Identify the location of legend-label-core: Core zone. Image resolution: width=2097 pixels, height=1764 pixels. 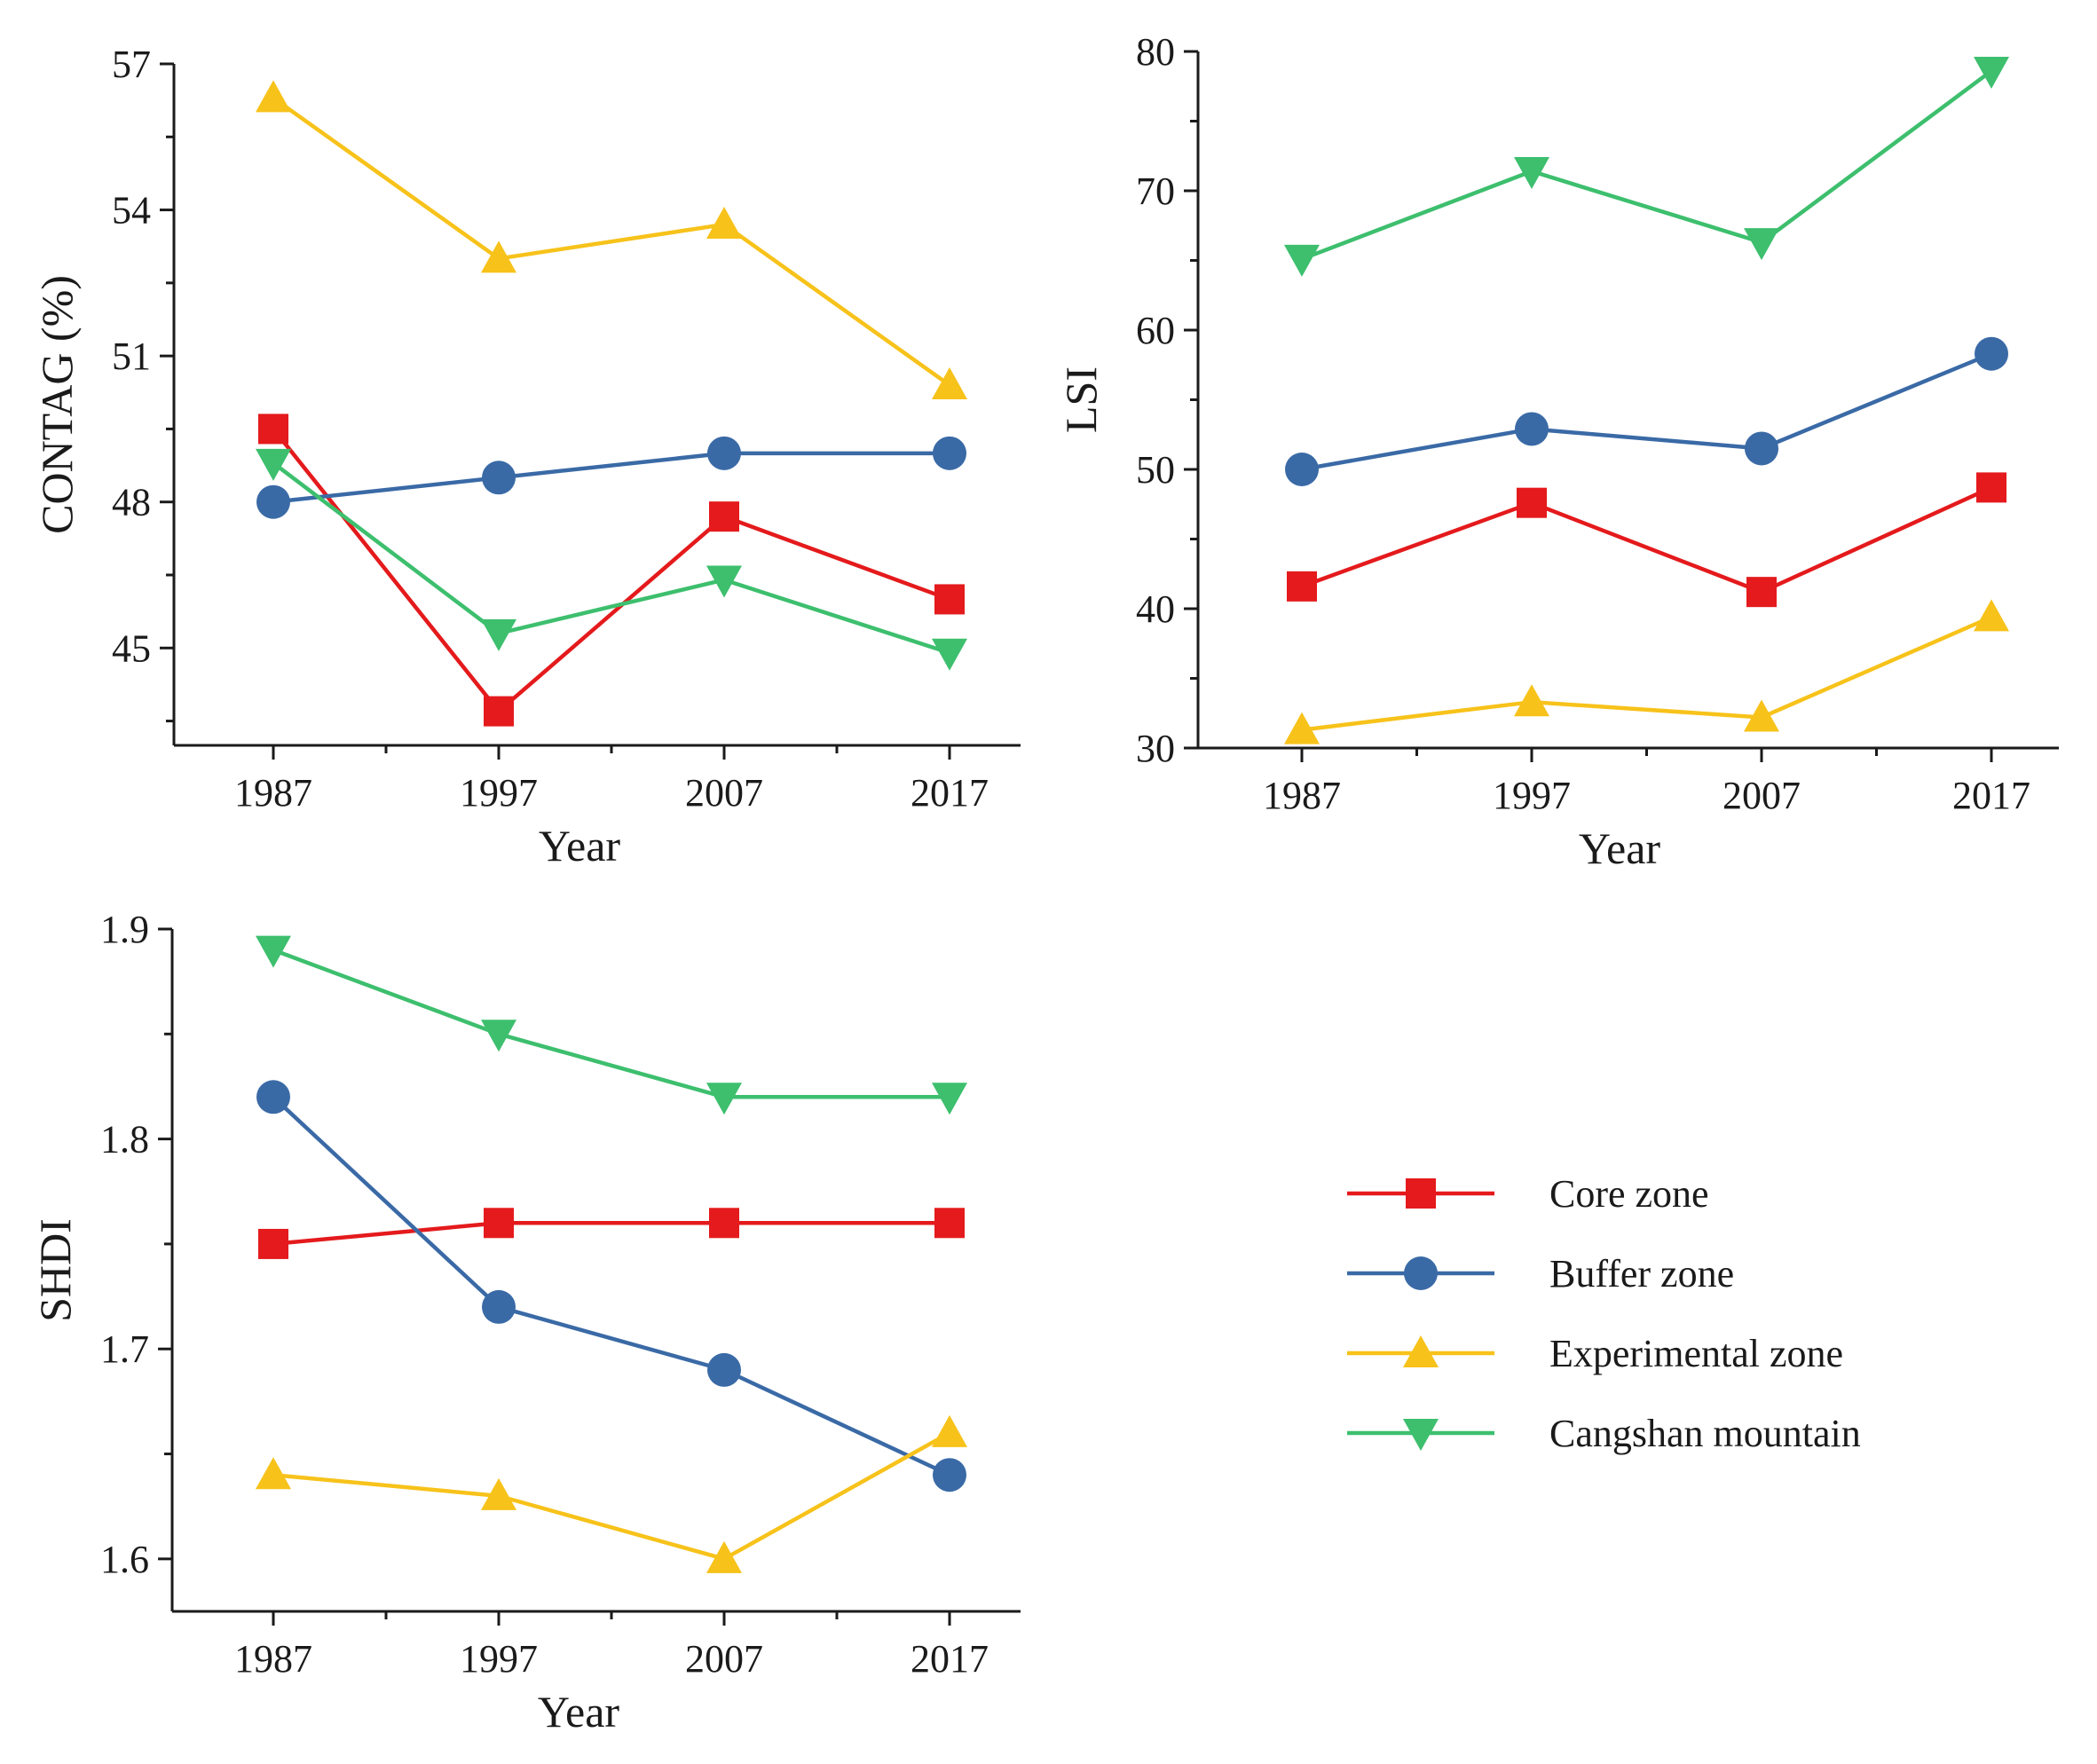
(1629, 1194).